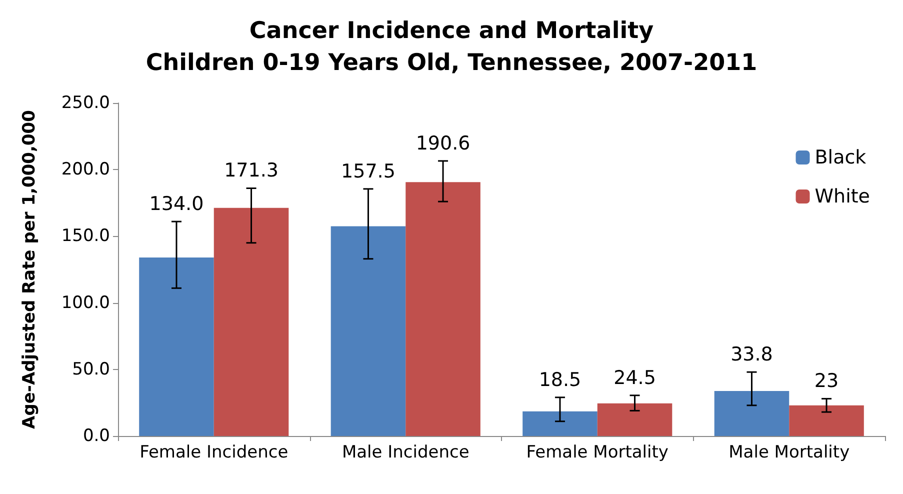  I want to click on y-tick-label: 200.0, so click(85, 170).